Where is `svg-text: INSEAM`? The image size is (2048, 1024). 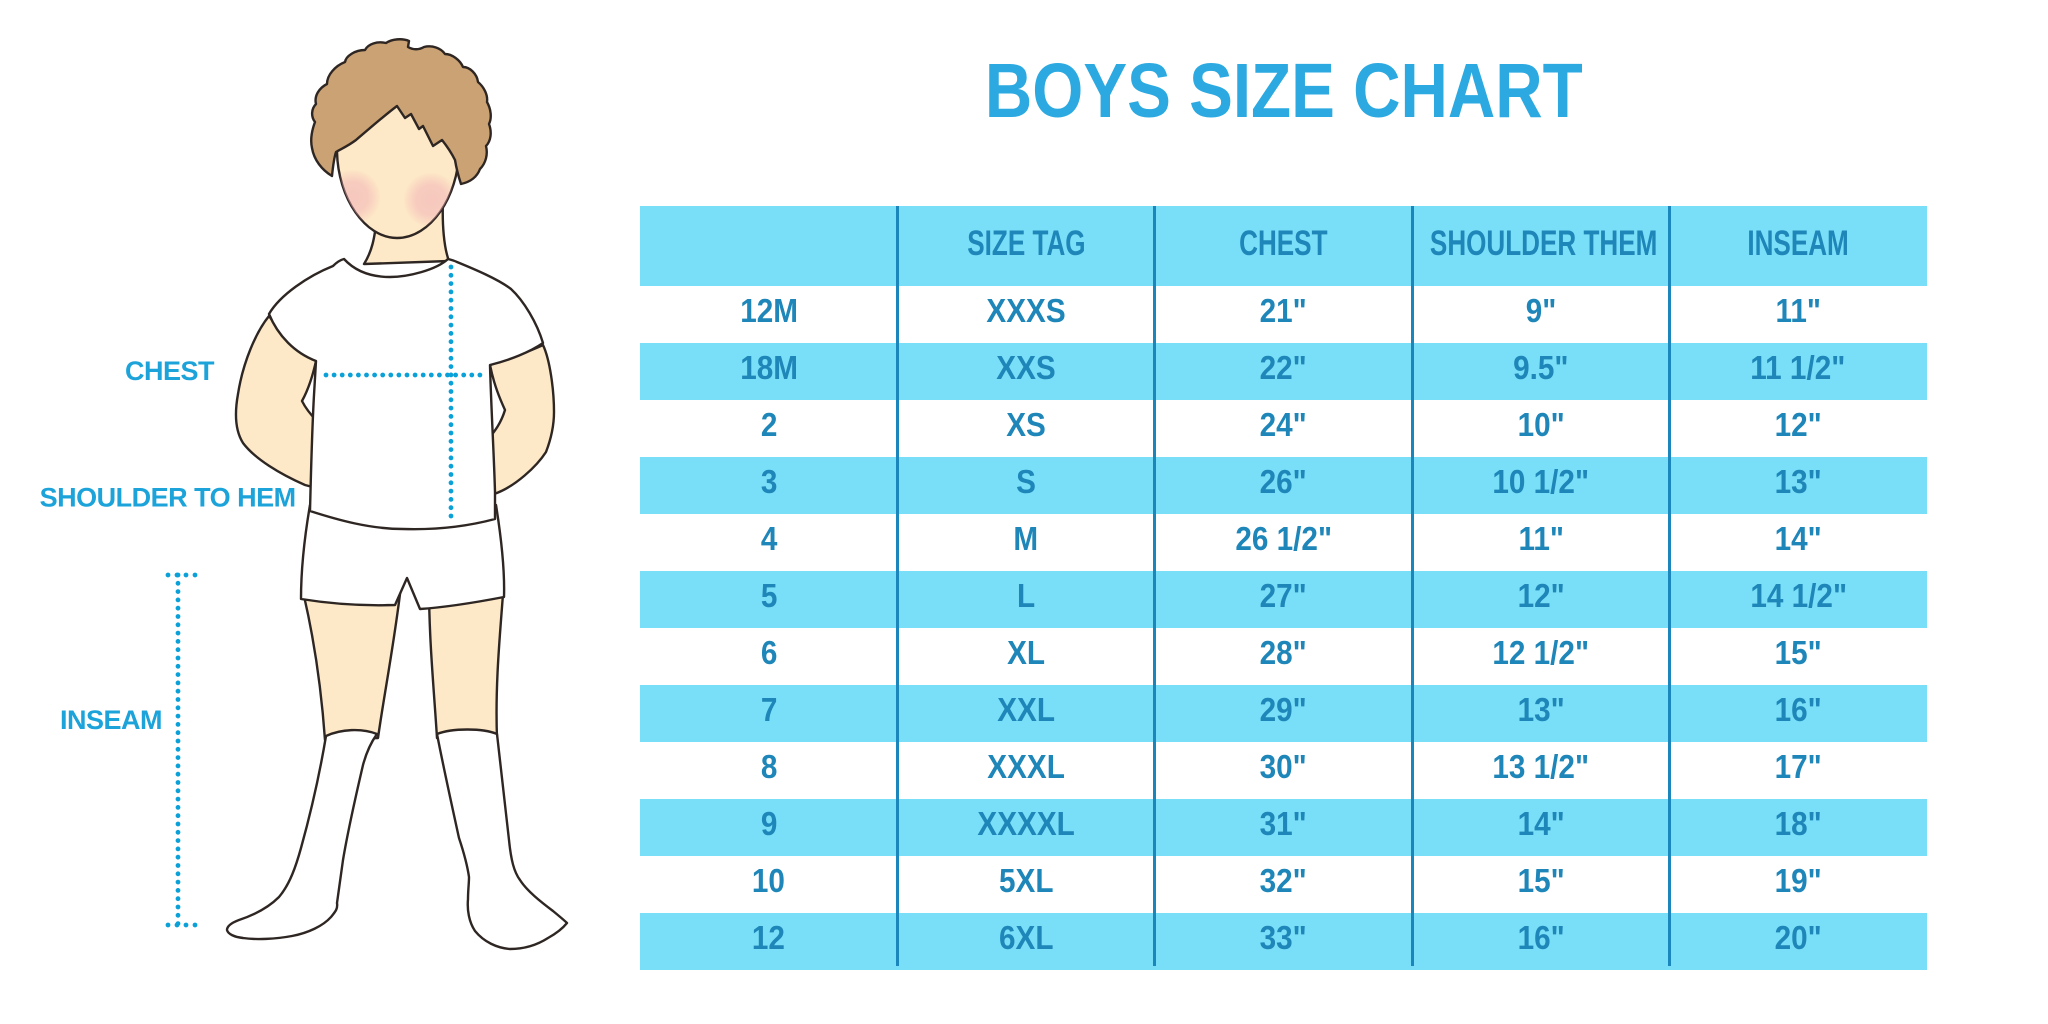 svg-text: INSEAM is located at coordinates (111, 720).